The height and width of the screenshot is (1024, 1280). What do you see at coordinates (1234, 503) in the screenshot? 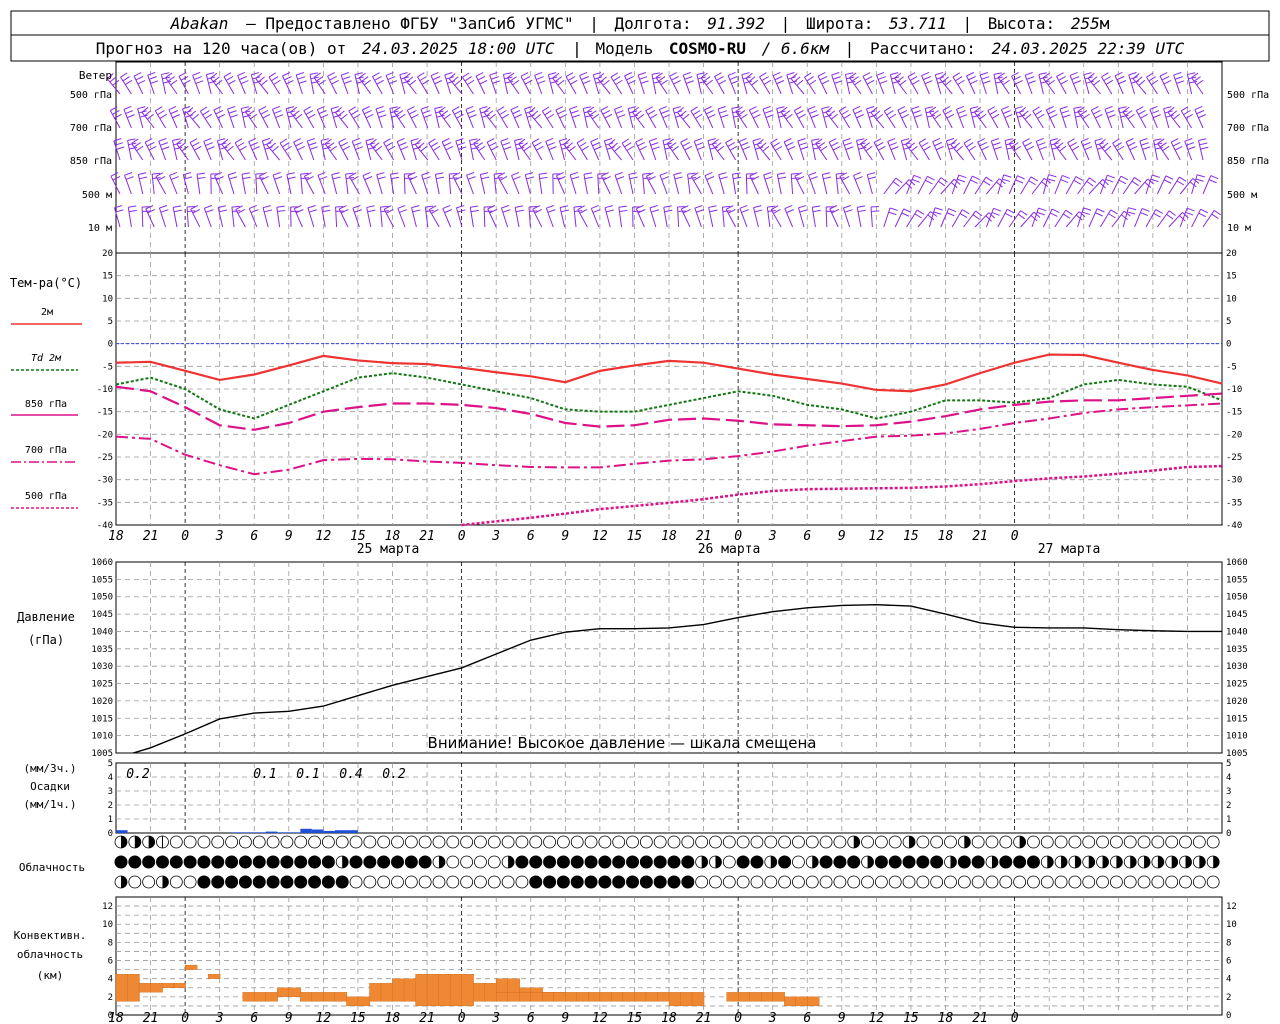
I see `y-tick-label: -35` at bounding box center [1234, 503].